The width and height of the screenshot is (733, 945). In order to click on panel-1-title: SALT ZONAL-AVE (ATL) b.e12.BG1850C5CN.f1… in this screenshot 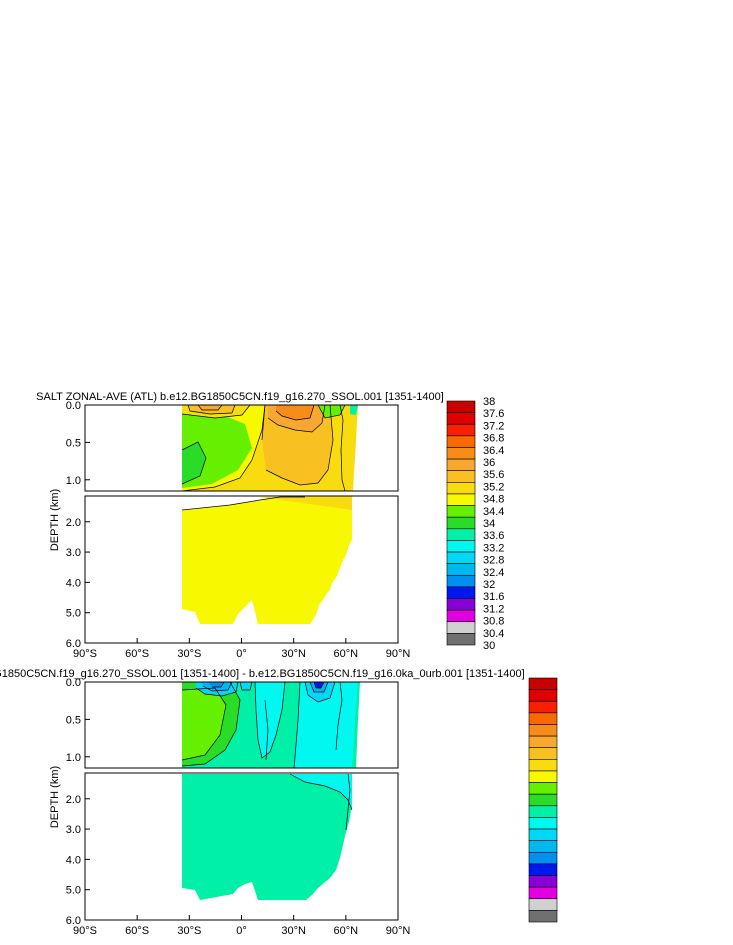, I will do `click(240, 397)`.